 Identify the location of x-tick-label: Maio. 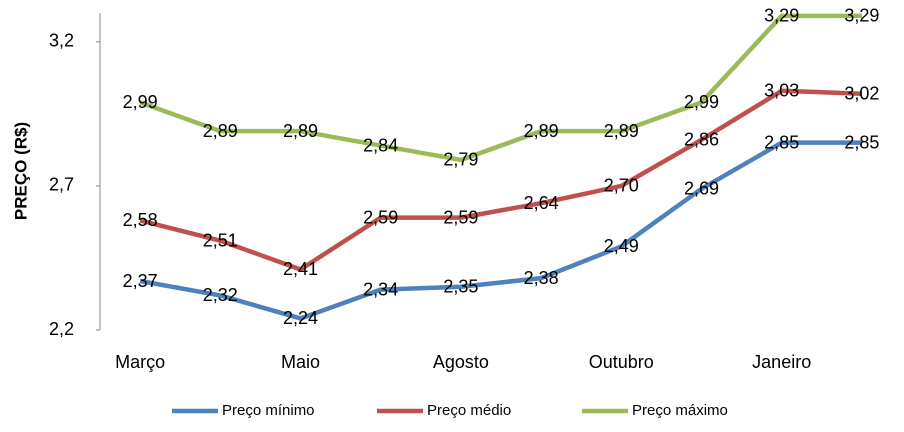
(300, 362).